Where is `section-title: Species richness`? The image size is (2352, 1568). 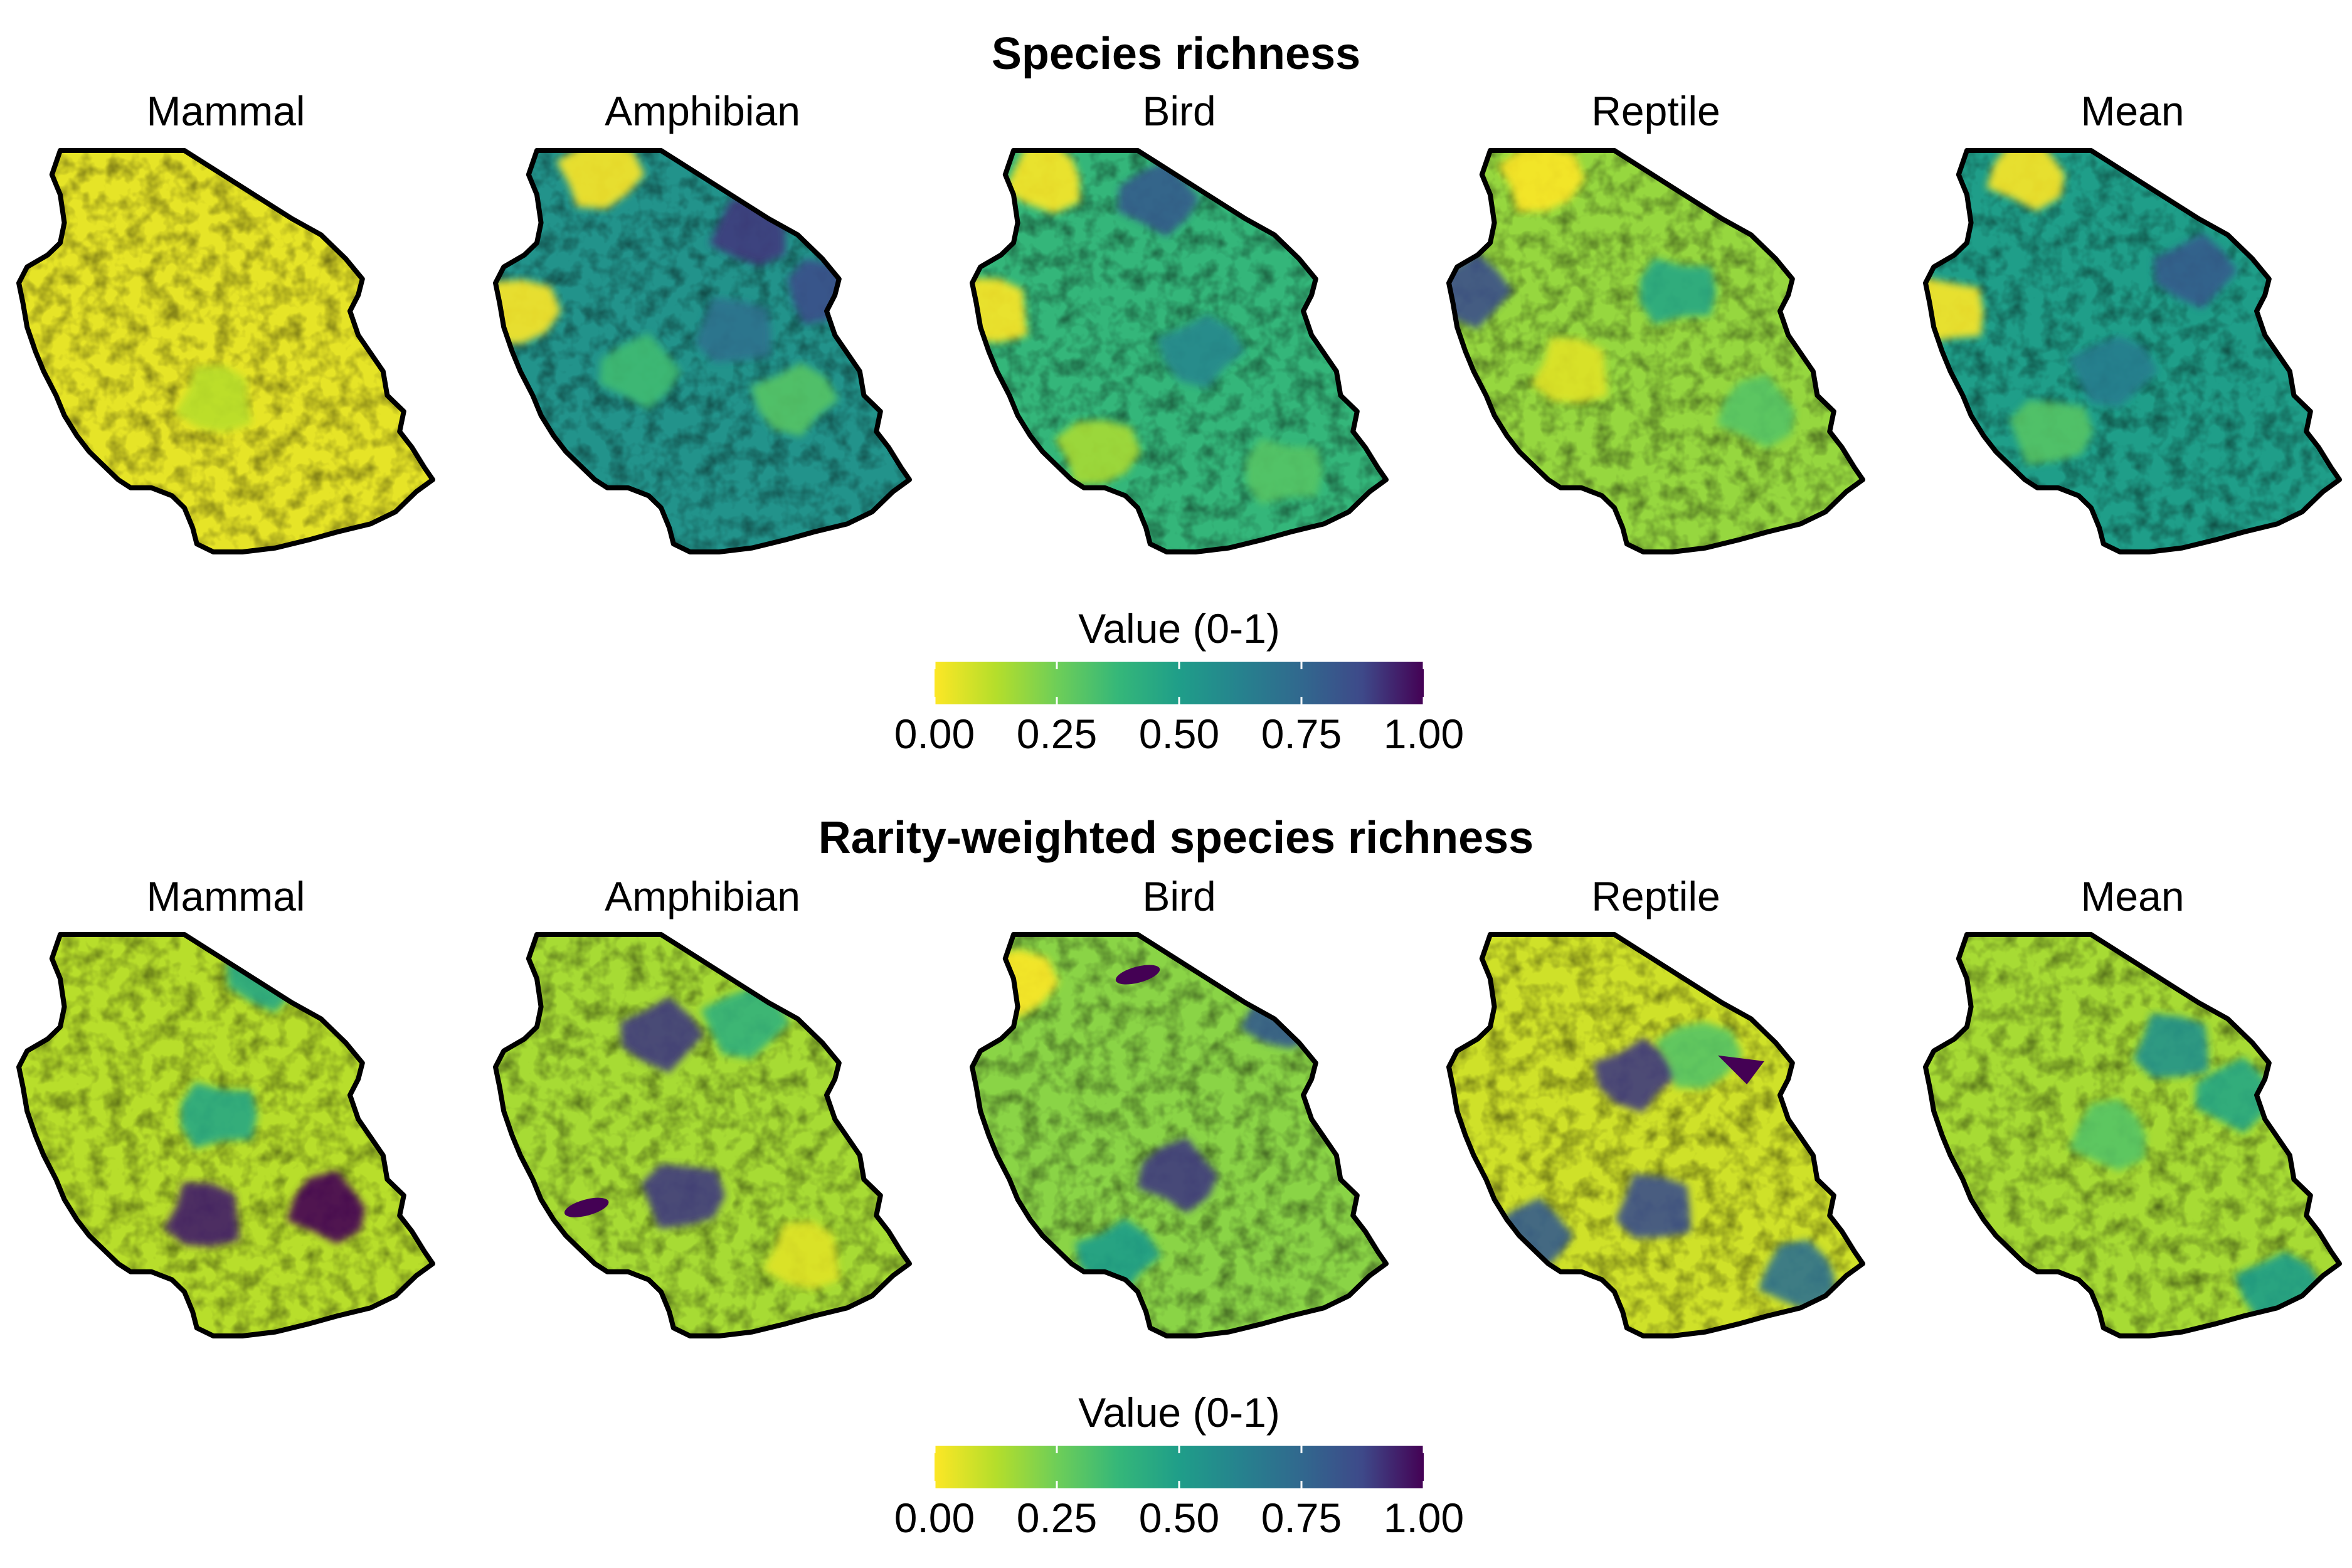
section-title: Species richness is located at coordinates (1176, 54).